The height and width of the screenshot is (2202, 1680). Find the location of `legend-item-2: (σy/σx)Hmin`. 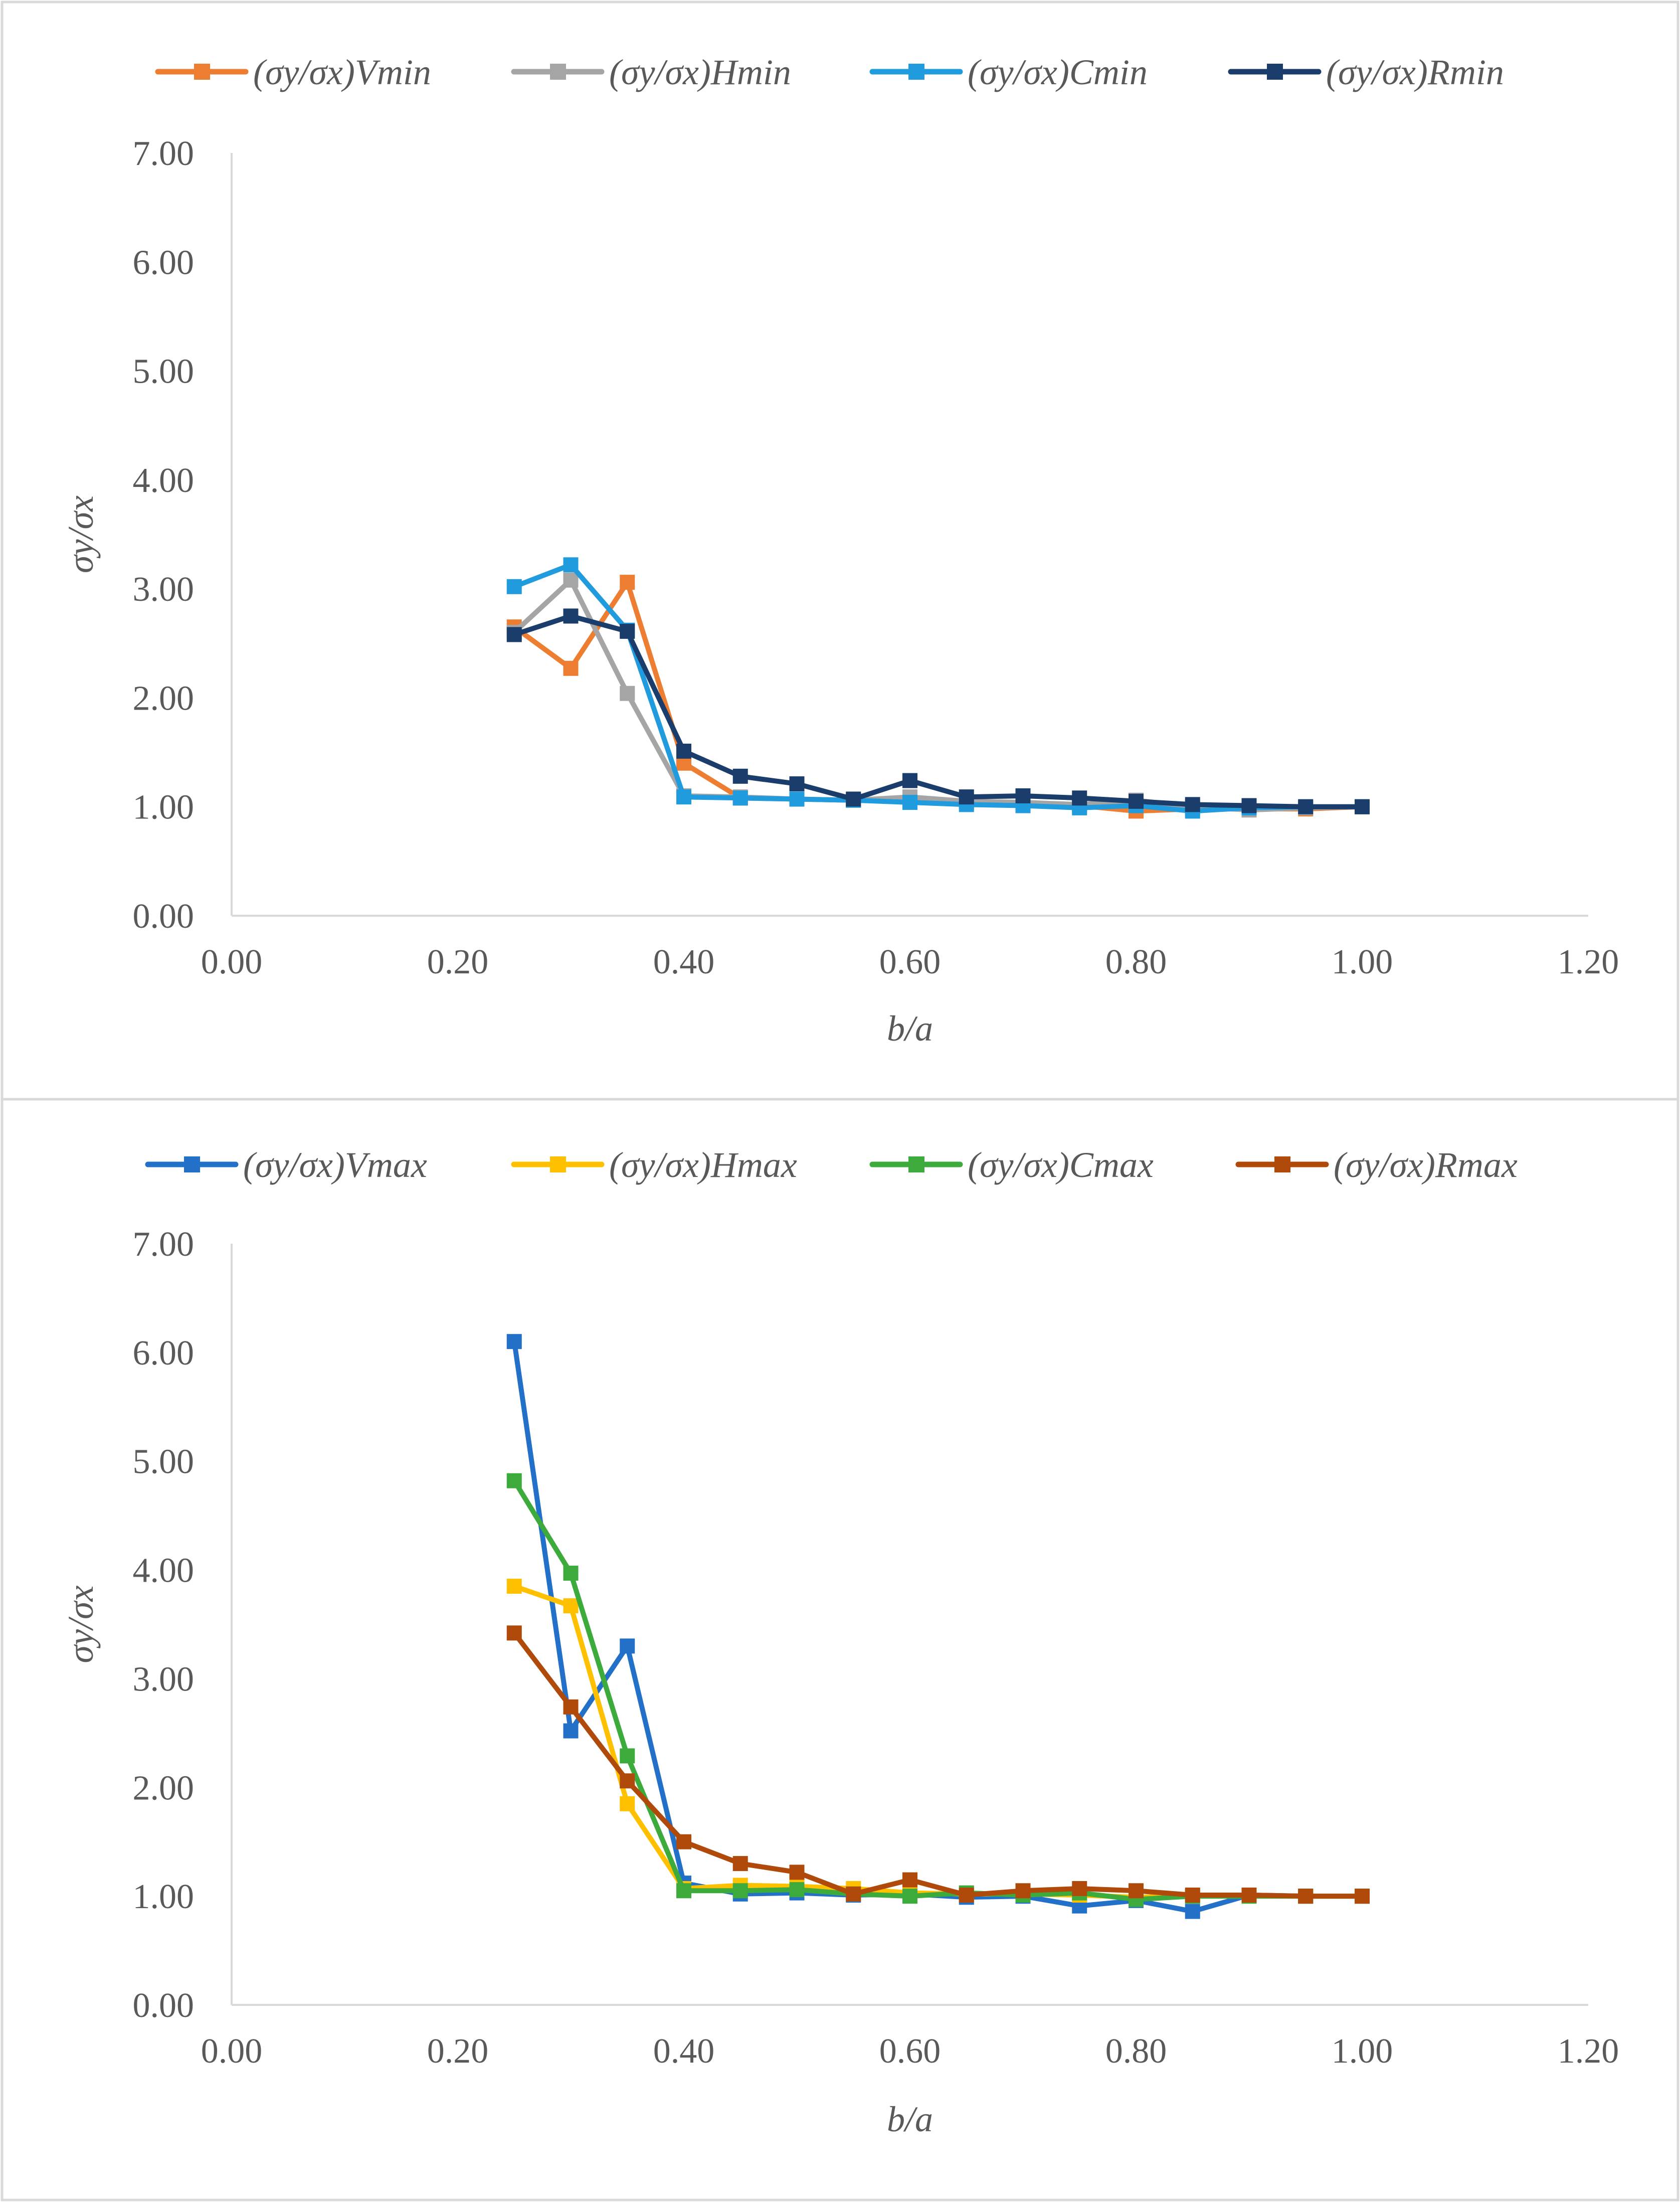

legend-item-2: (σy/σx)Hmin is located at coordinates (651, 72).